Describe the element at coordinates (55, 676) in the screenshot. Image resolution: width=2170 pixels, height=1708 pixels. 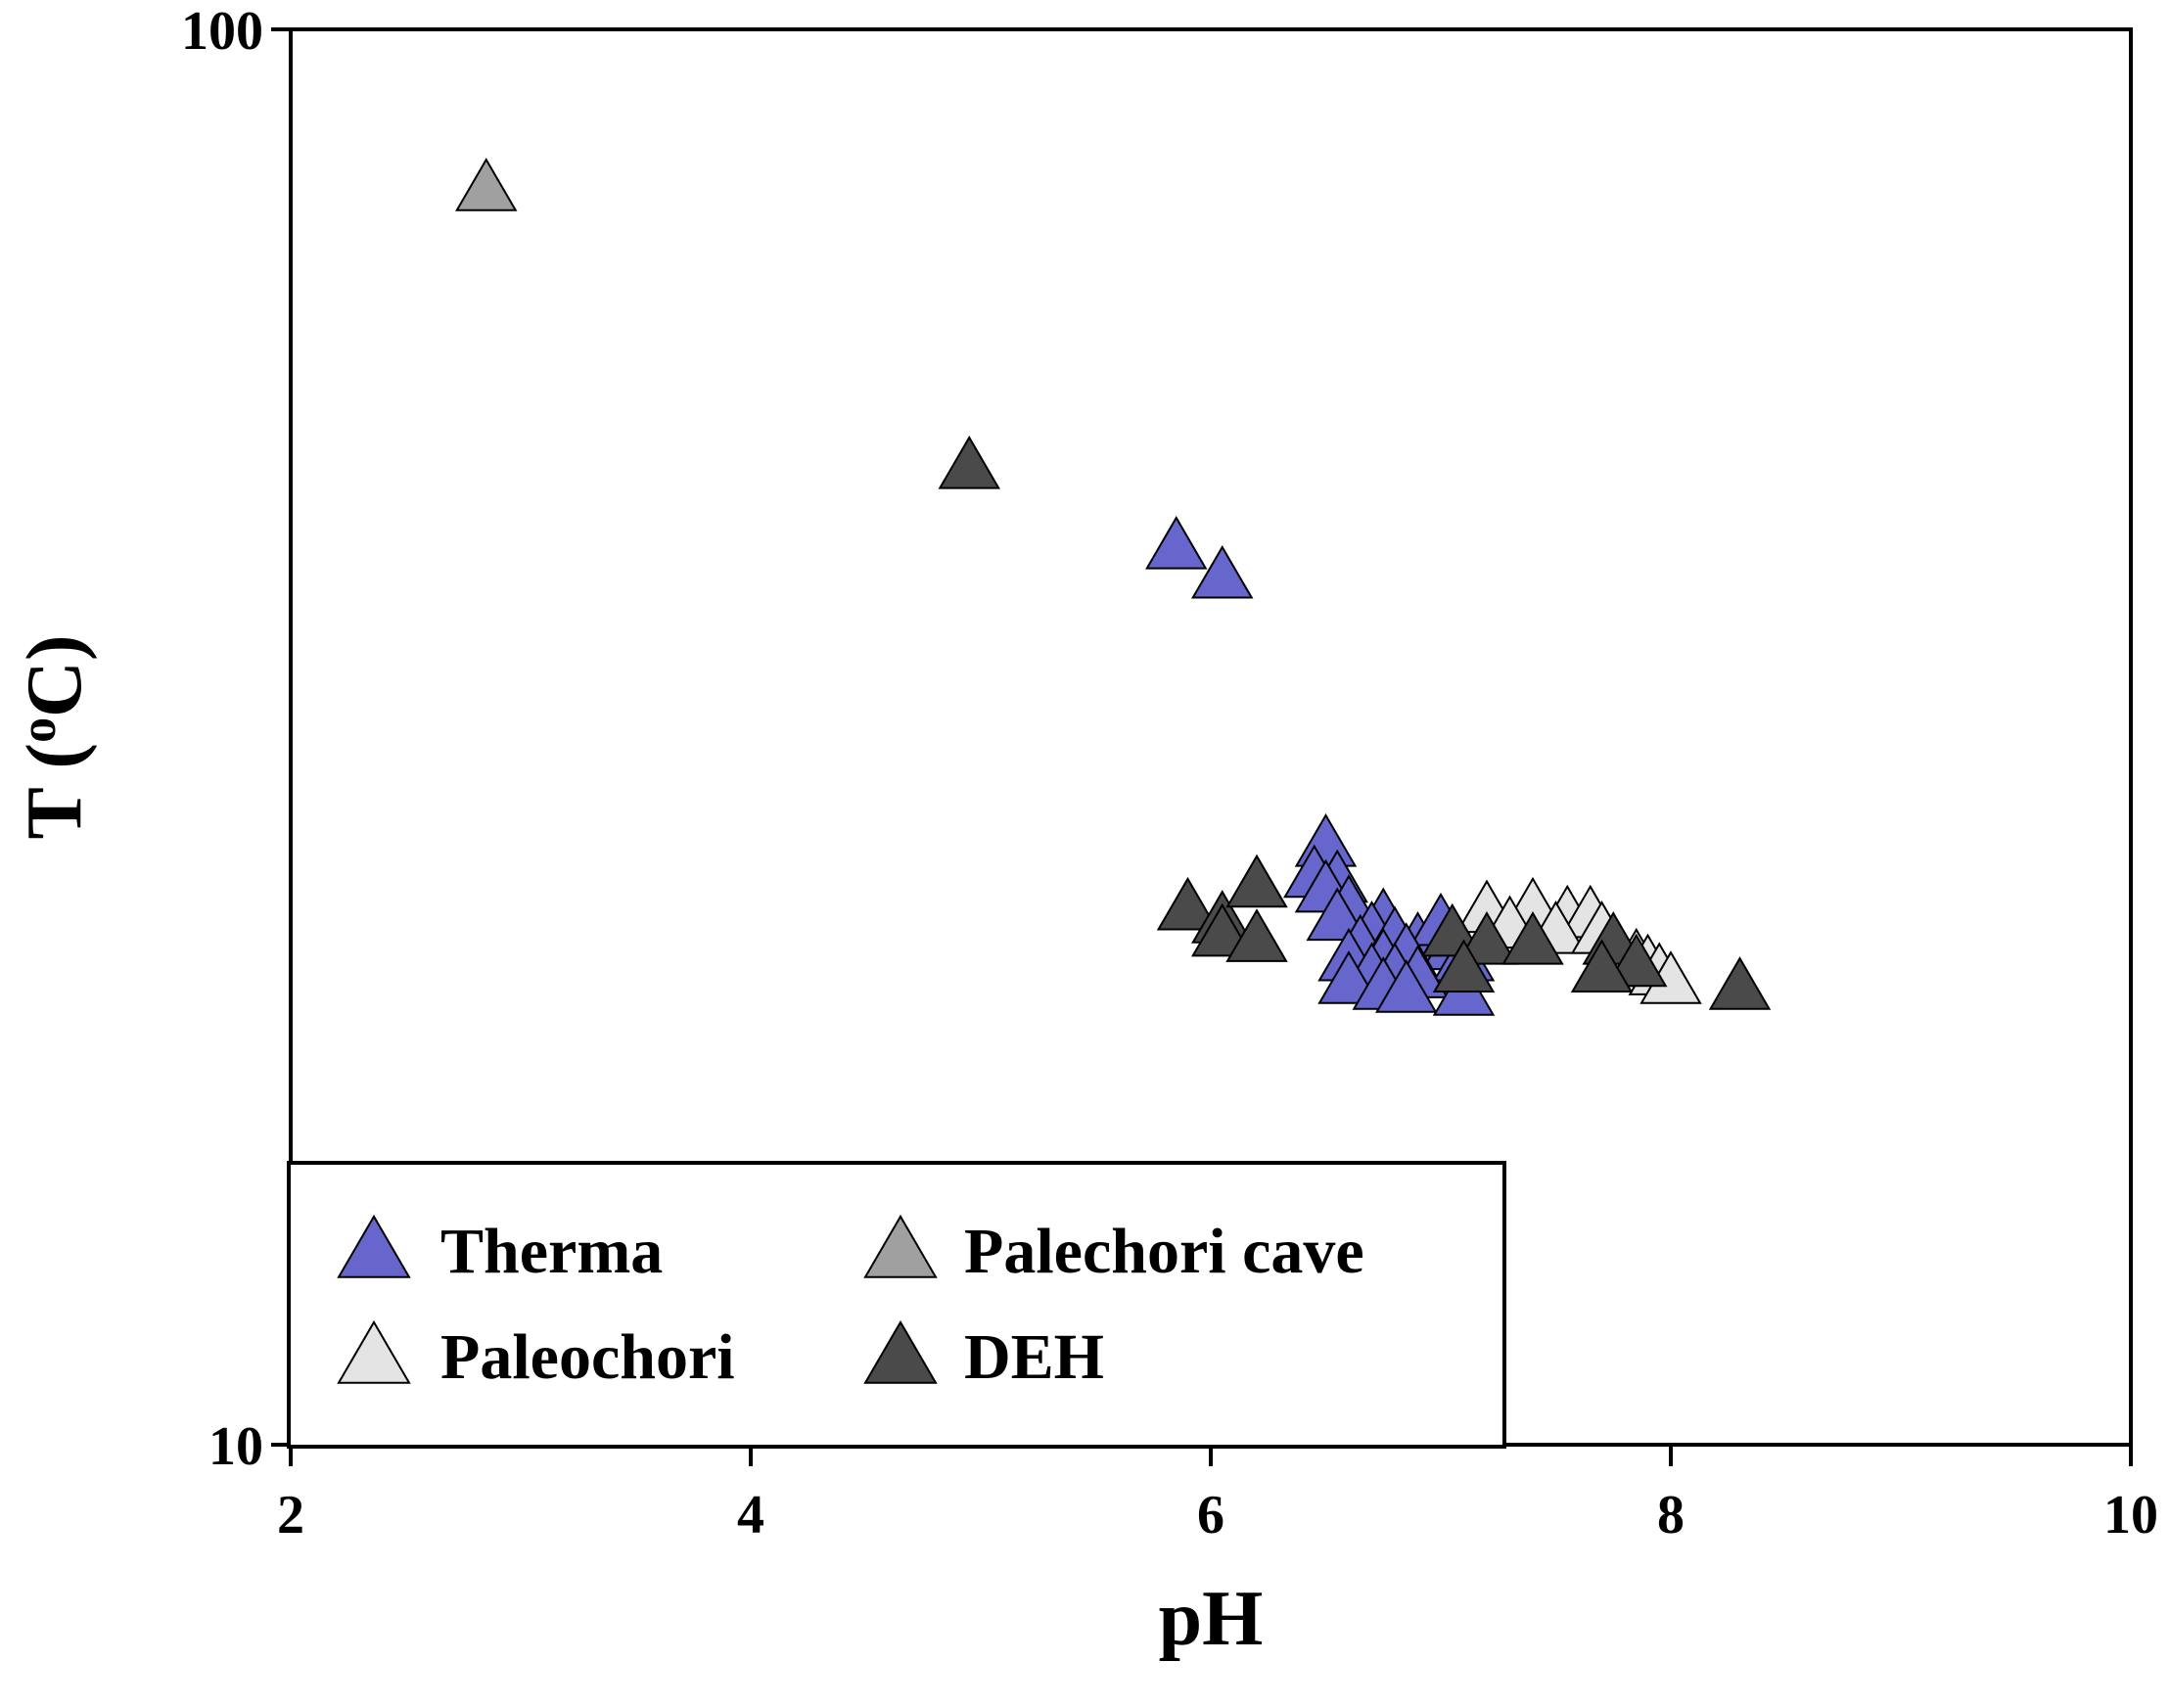
I see `y-axis-title-unit: C)` at that location.